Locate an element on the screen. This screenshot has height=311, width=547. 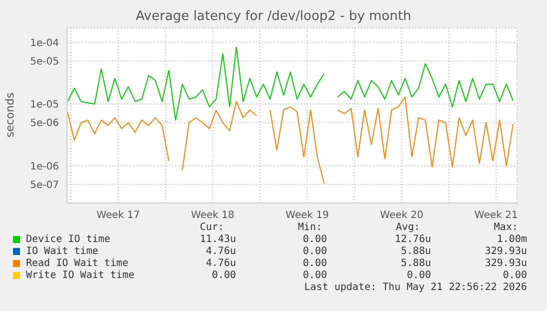
text: Cur: is located at coordinates (212, 227).